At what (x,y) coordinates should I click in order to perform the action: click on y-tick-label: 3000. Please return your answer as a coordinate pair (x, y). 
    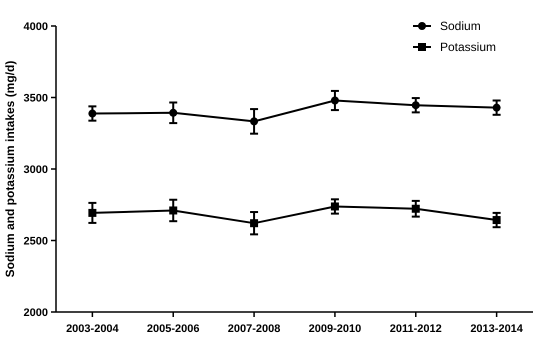
    Looking at the image, I should click on (36, 170).